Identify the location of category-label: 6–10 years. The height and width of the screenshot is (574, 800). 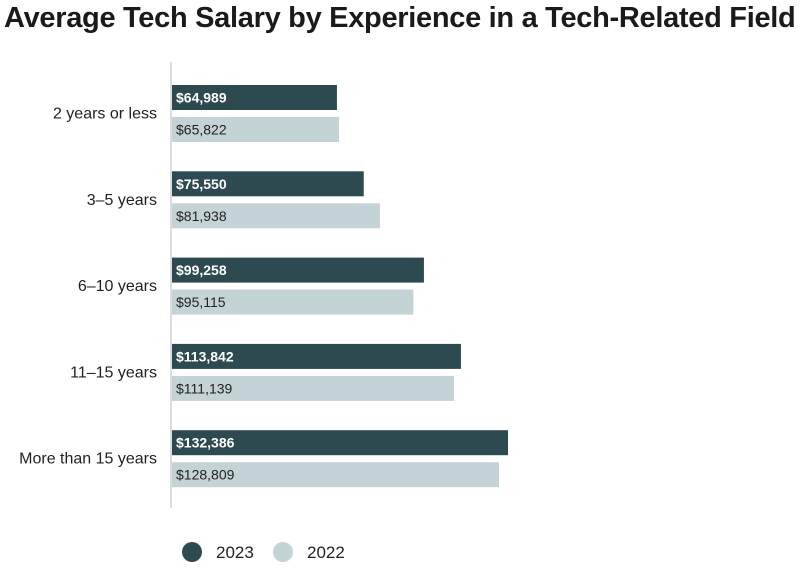
(117, 286).